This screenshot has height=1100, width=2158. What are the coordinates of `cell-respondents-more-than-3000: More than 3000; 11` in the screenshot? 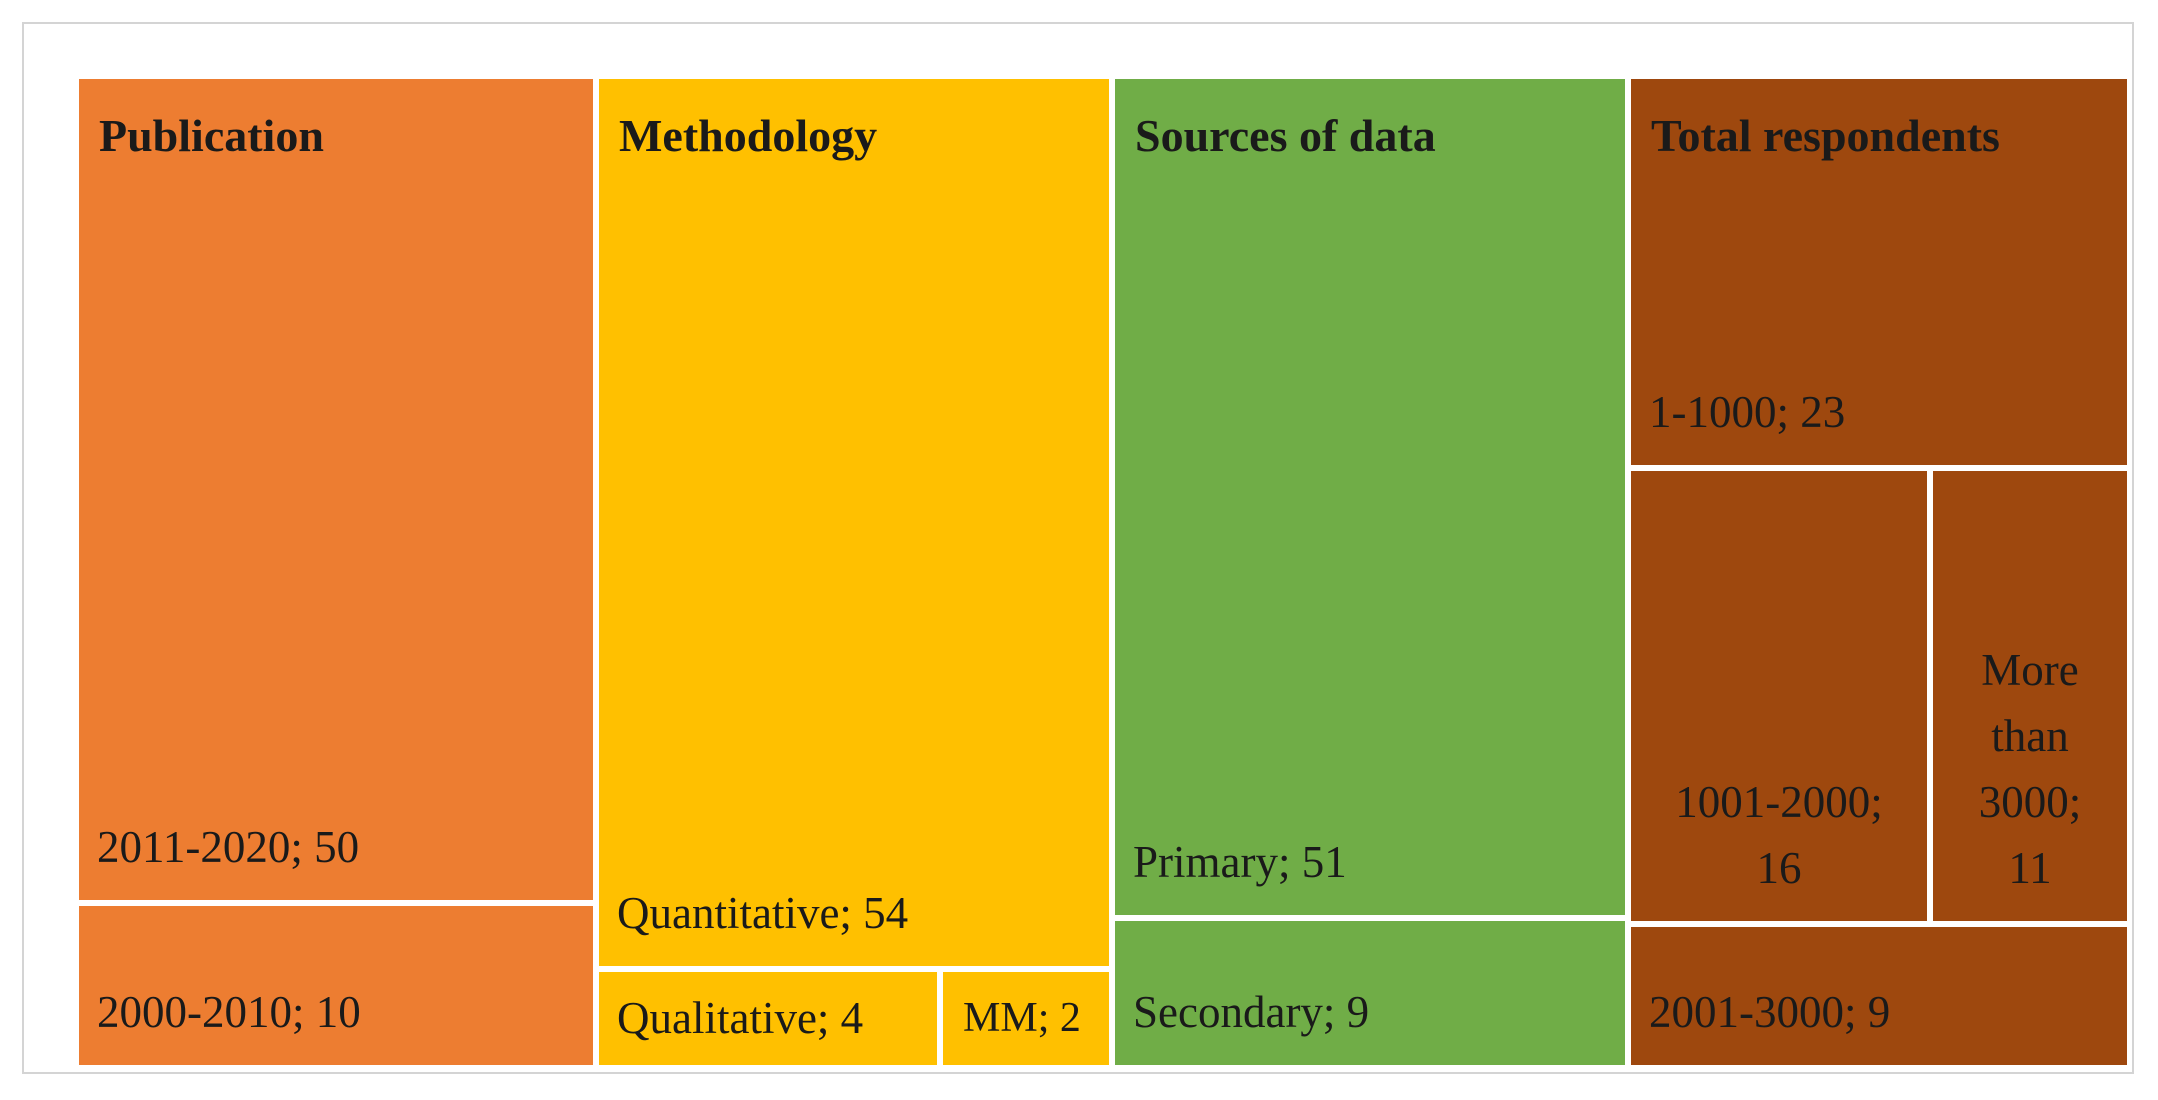 It's located at (2030, 696).